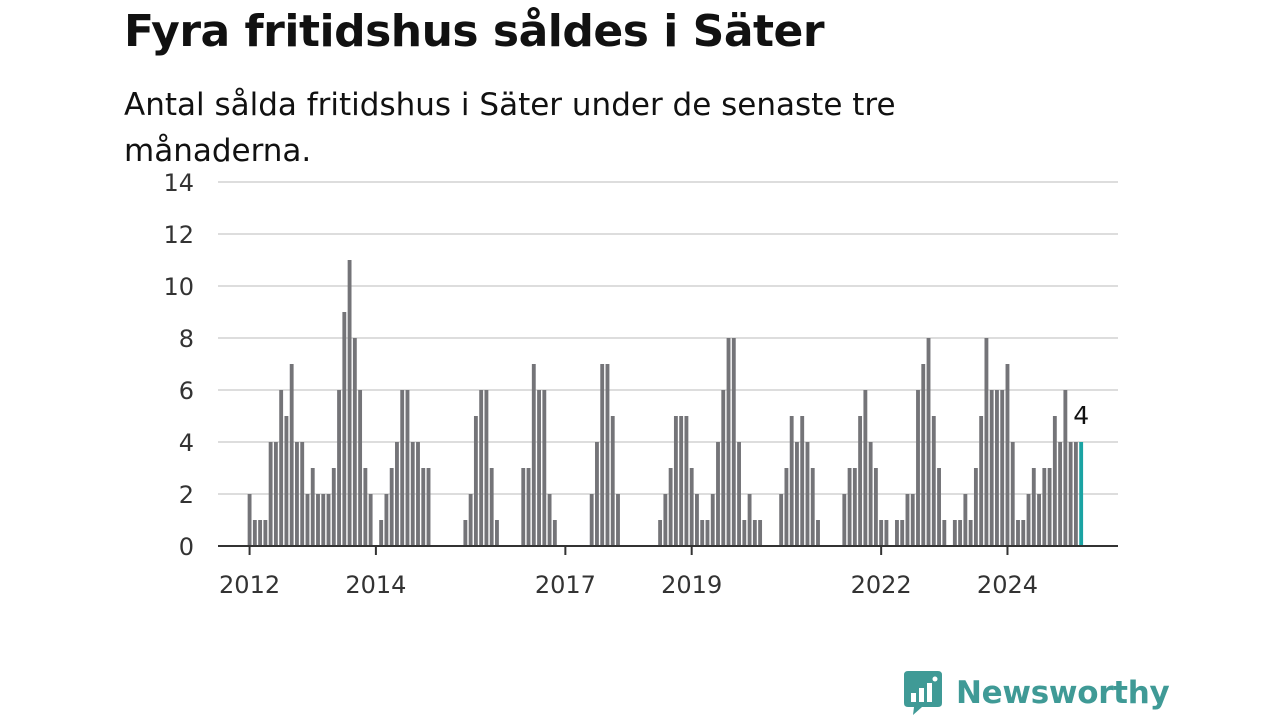  What do you see at coordinates (375, 585) in the screenshot?
I see `x-tick-label: 2014` at bounding box center [375, 585].